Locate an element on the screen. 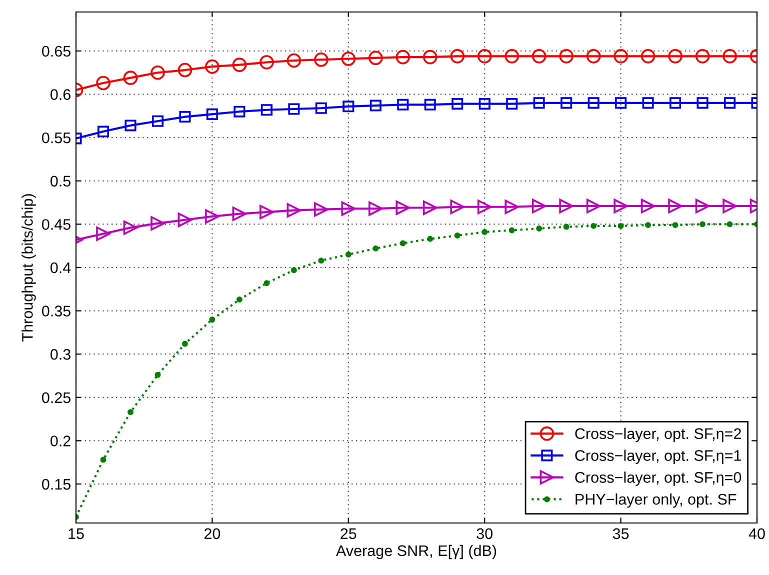  y-tick-label: 0.65 is located at coordinates (56, 51).